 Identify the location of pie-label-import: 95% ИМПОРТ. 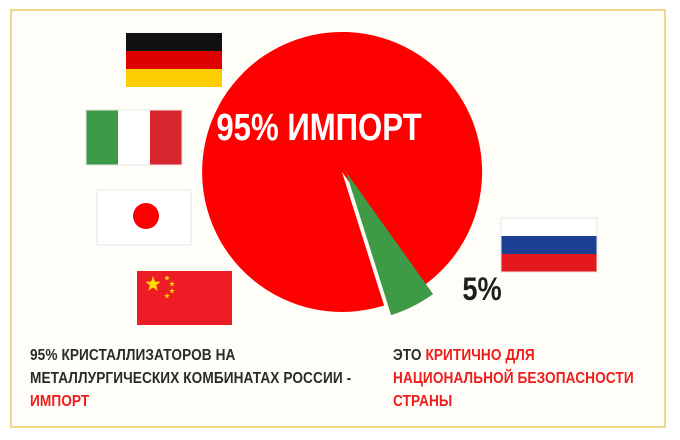
(318, 128).